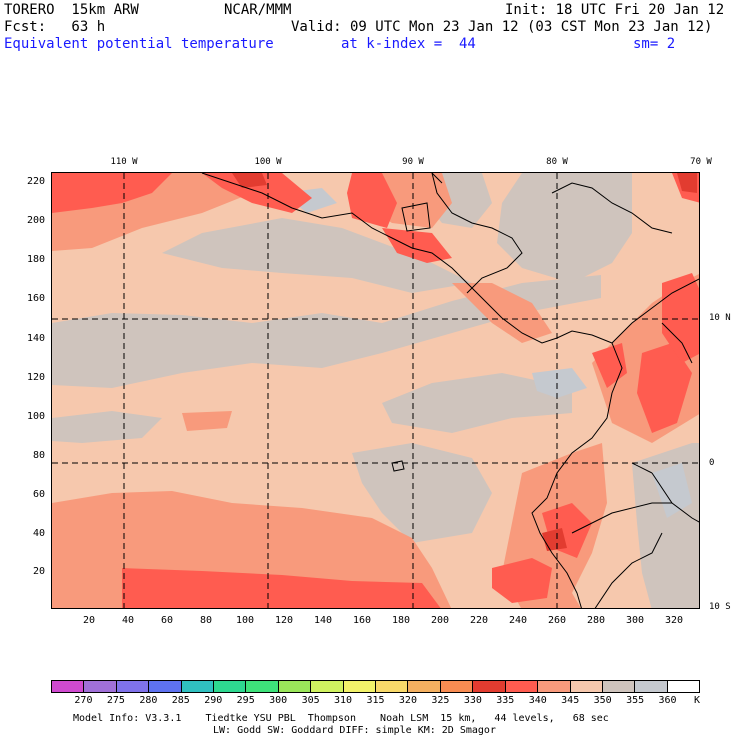 The width and height of the screenshot is (740, 740). I want to click on color-legend-bar, so click(375, 686).